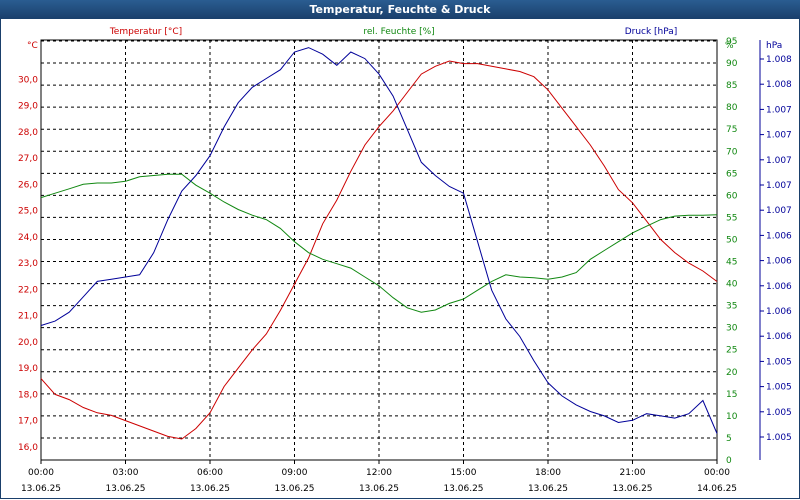  Describe the element at coordinates (774, 46) in the screenshot. I see `pressure-unit-label: hPa` at that location.